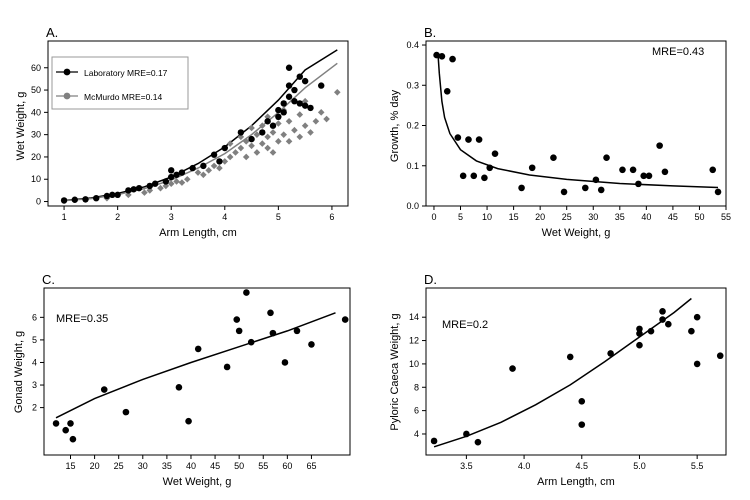 The width and height of the screenshot is (750, 500). I want to click on panel-b-y-tick-label: 0.0, so click(412, 206).